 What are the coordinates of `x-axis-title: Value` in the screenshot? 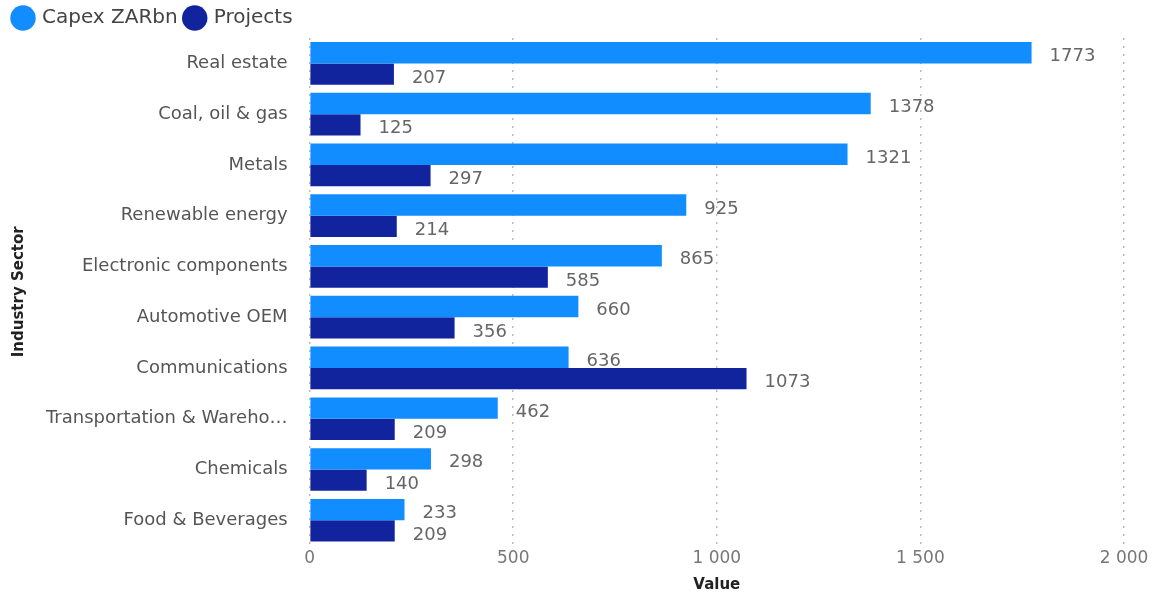 It's located at (717, 583).